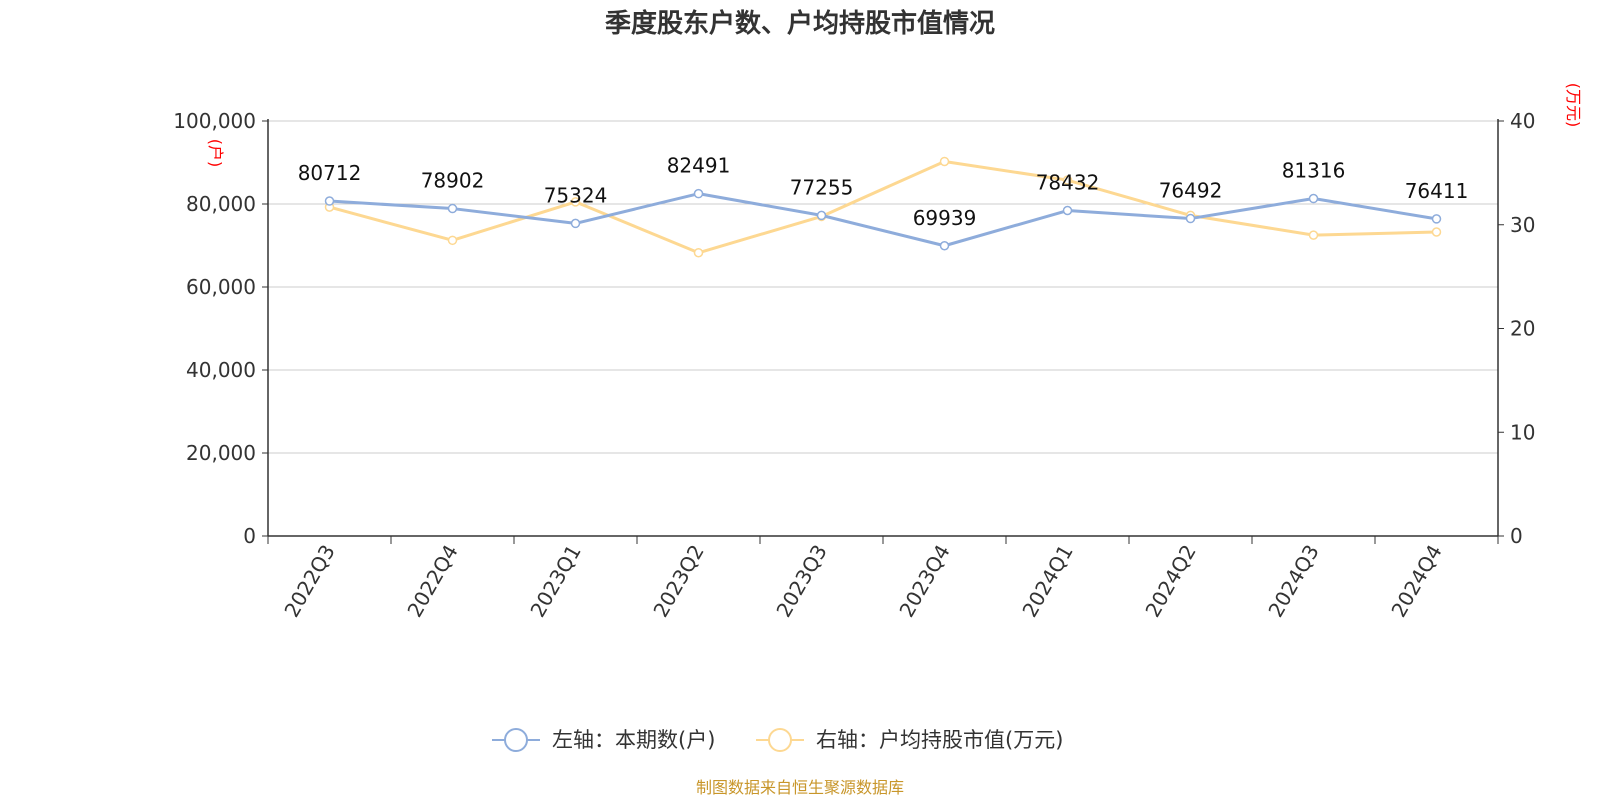 The width and height of the screenshot is (1600, 800). What do you see at coordinates (1437, 191) in the screenshot?
I see `data-label: 76411` at bounding box center [1437, 191].